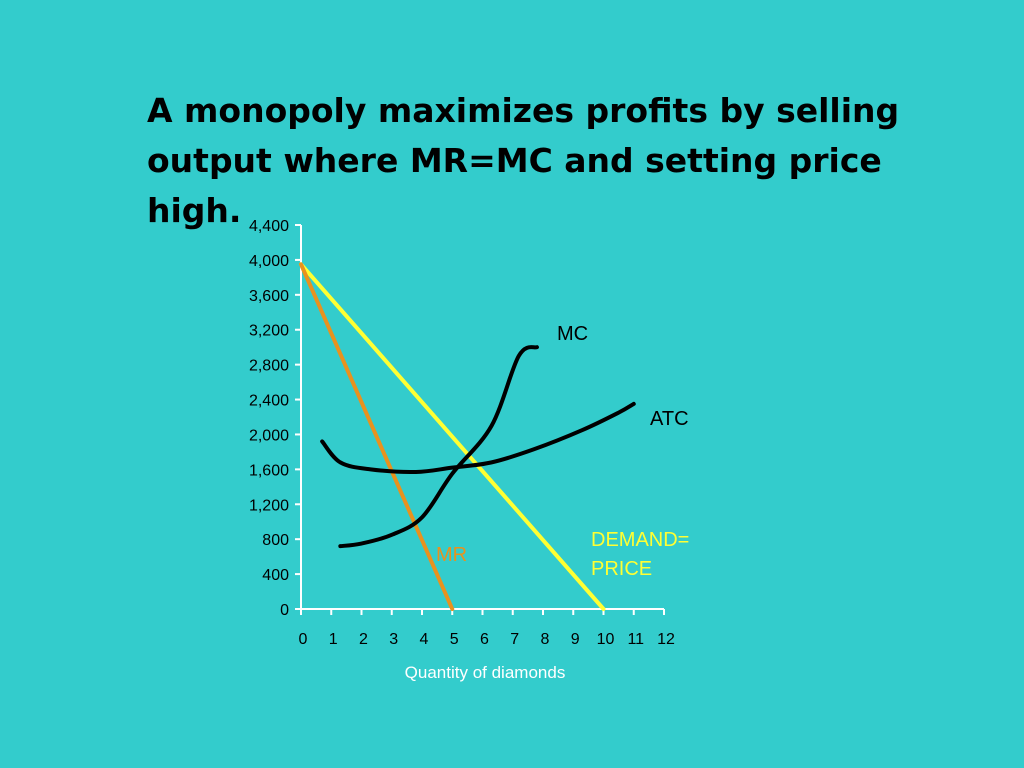 The height and width of the screenshot is (768, 1024). Describe the element at coordinates (478, 438) in the screenshot. I see `atc-curve` at that location.